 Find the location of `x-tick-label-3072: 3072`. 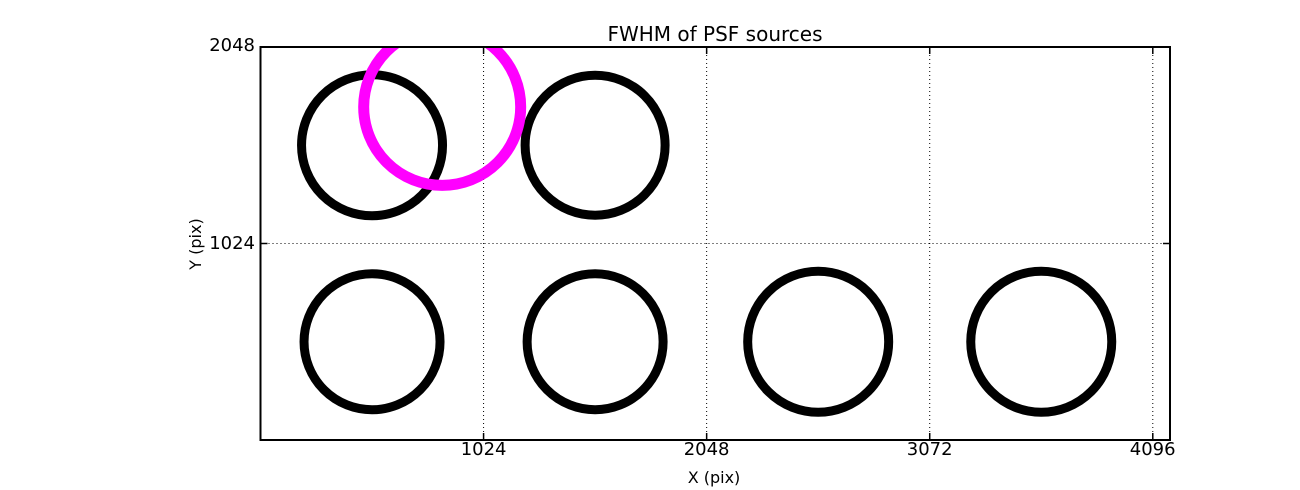

x-tick-label-3072: 3072 is located at coordinates (929, 449).